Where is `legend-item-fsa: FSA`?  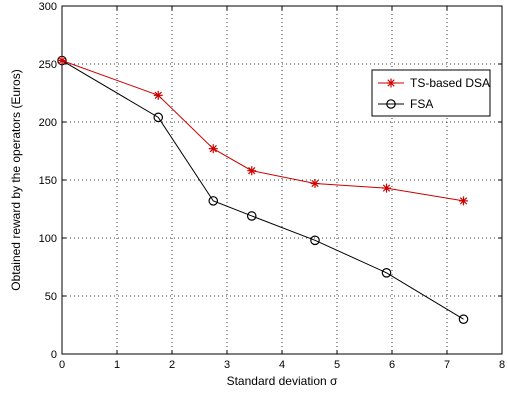 legend-item-fsa: FSA is located at coordinates (405, 104).